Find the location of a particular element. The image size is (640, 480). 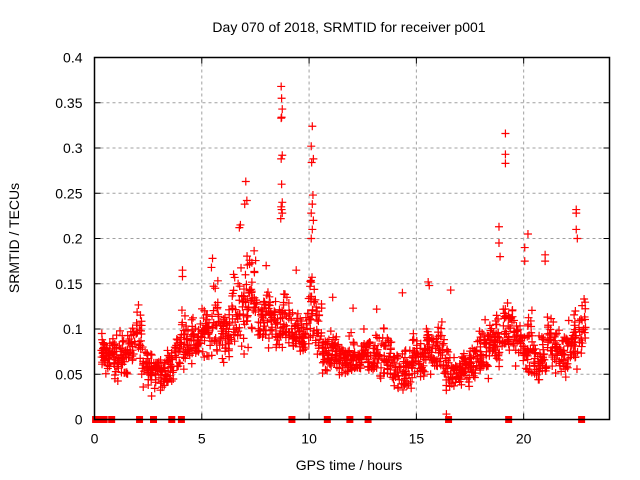

y-tick-label: 0.35 is located at coordinates (68, 103).